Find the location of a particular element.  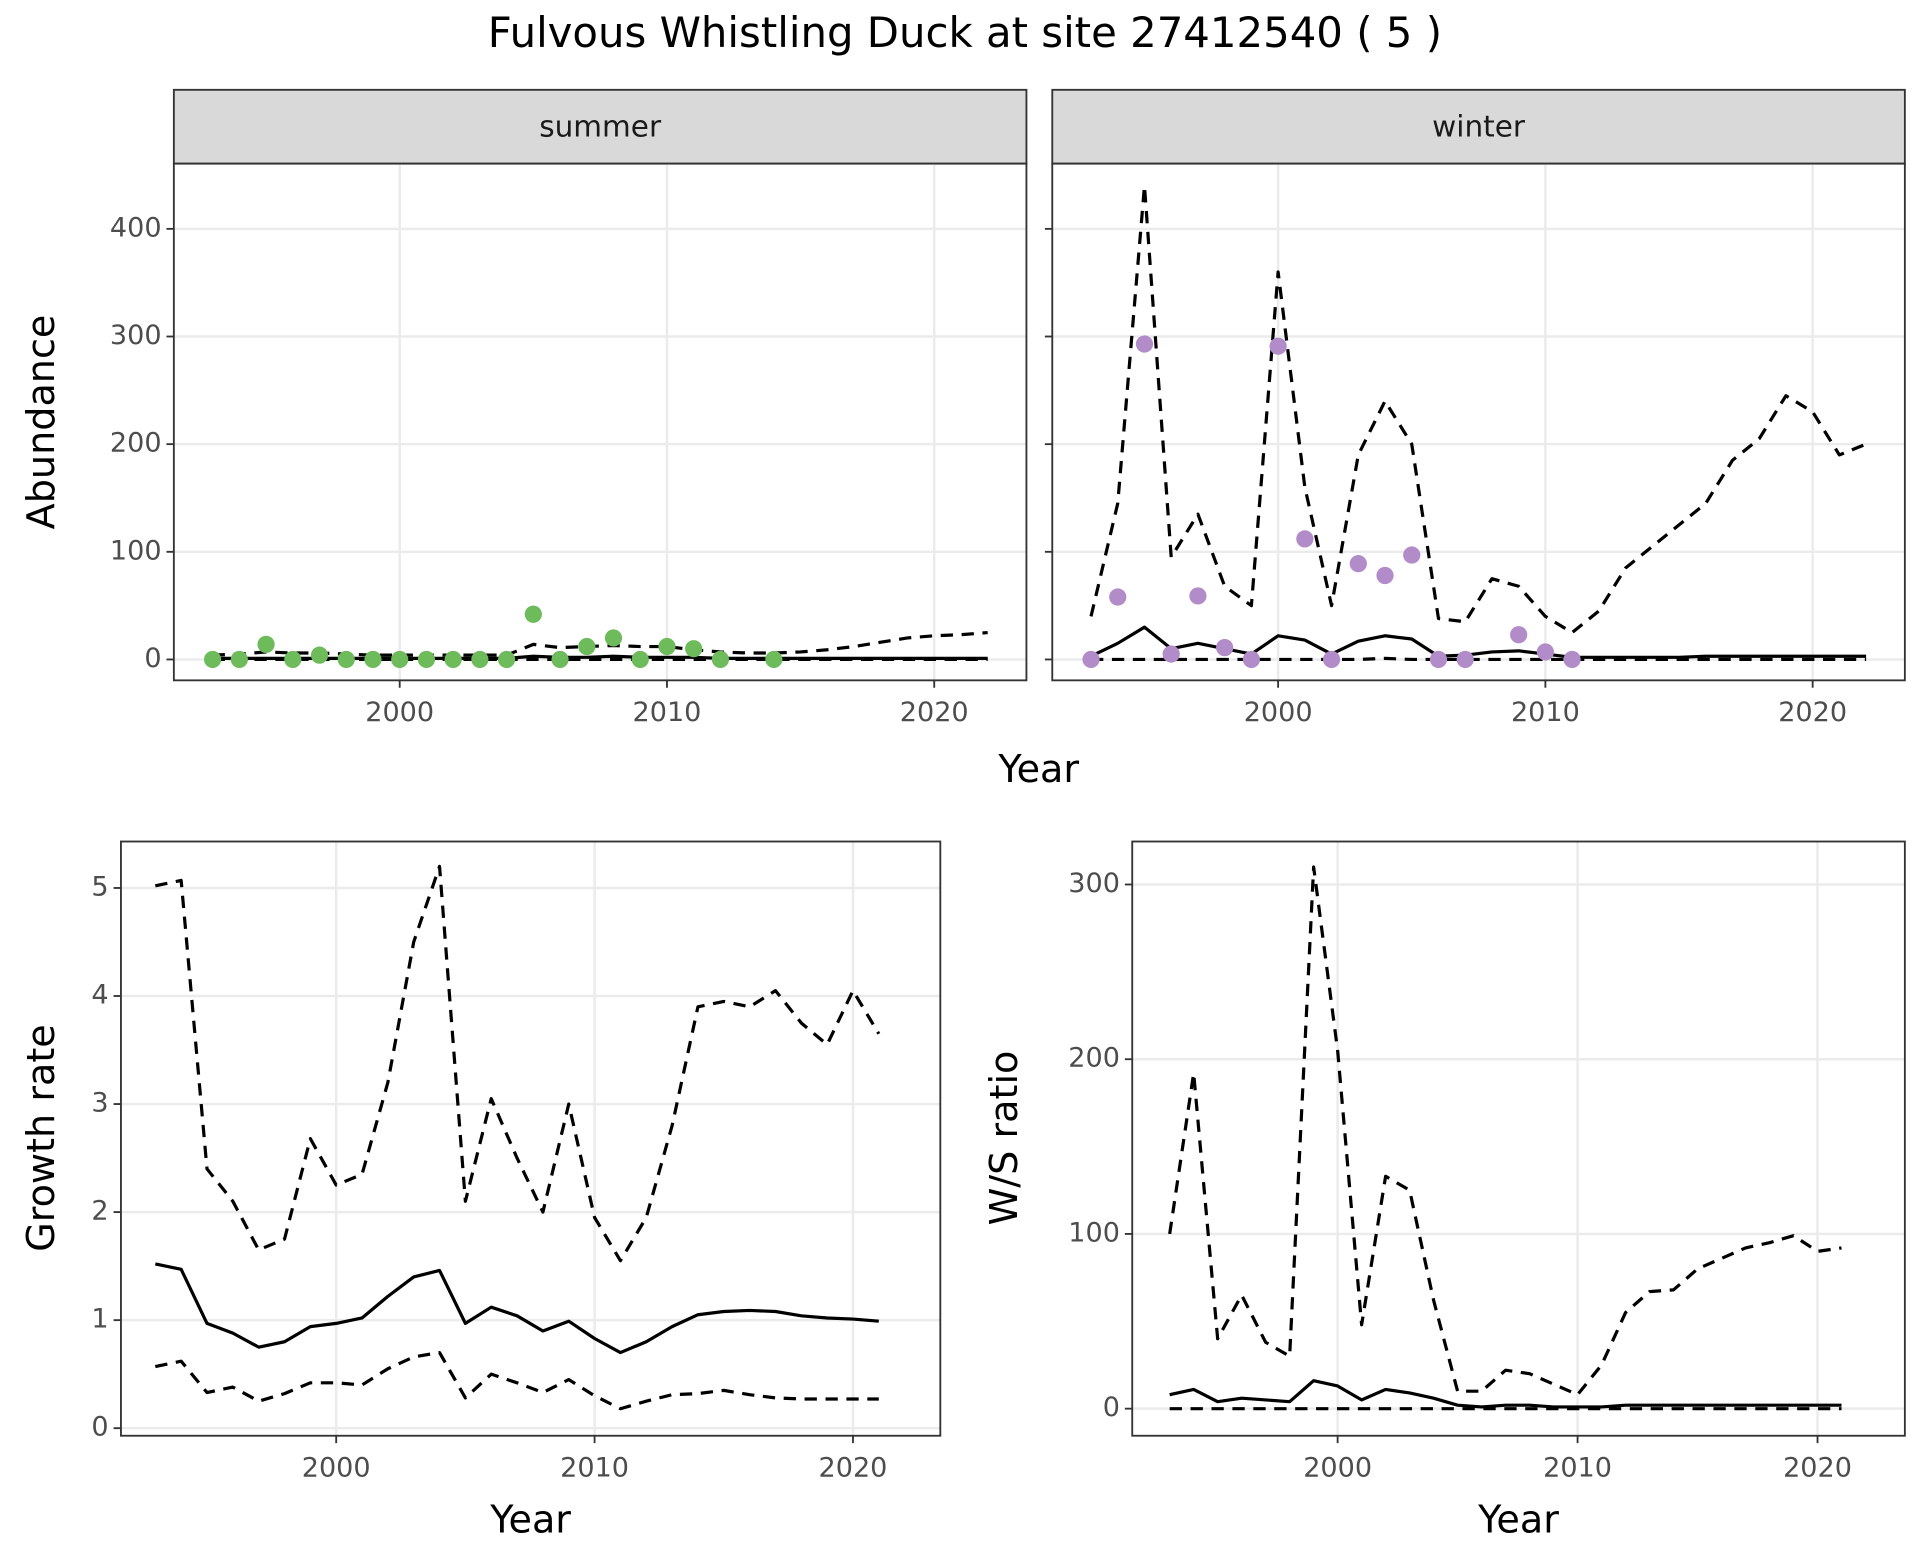

facet-title: winter is located at coordinates (1479, 126).